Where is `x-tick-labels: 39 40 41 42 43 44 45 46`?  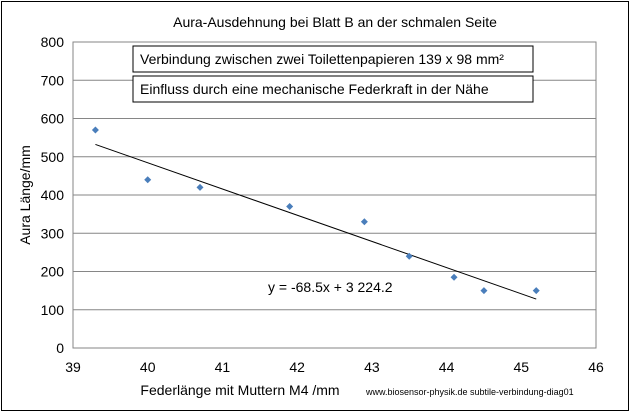
x-tick-labels: 39 40 41 42 43 44 45 46 is located at coordinates (334, 367).